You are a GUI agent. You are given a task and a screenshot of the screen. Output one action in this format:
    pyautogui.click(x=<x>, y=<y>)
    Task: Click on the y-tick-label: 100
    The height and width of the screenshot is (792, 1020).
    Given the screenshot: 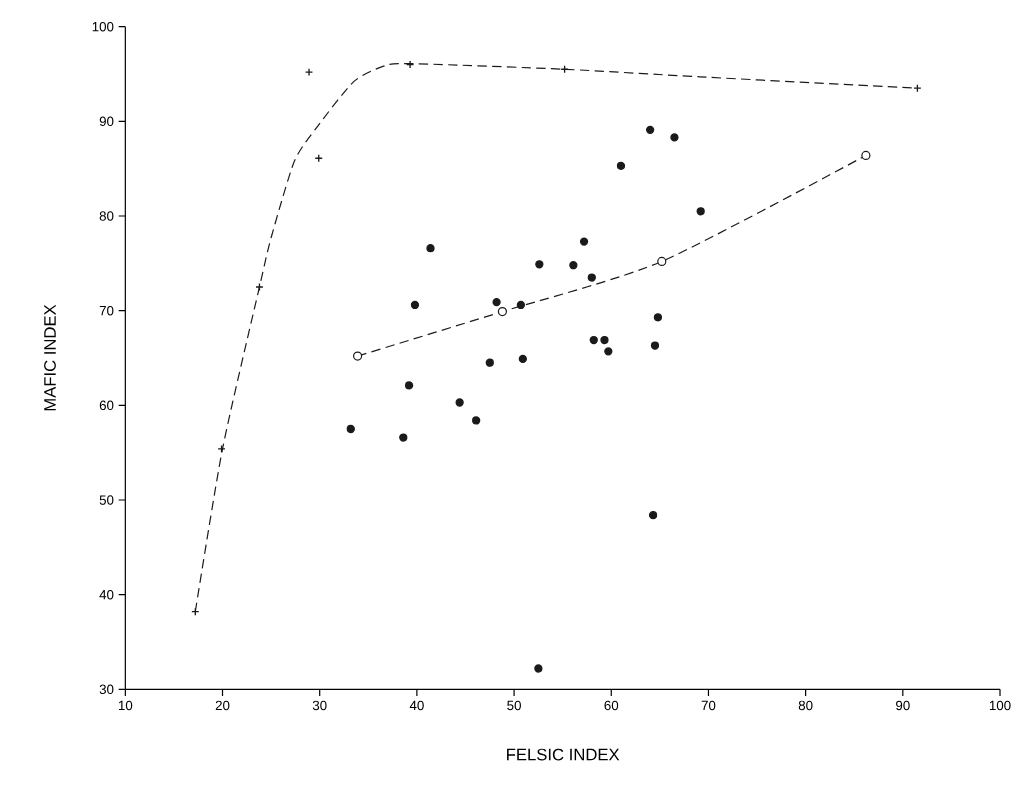 What is the action you would take?
    pyautogui.click(x=103, y=26)
    